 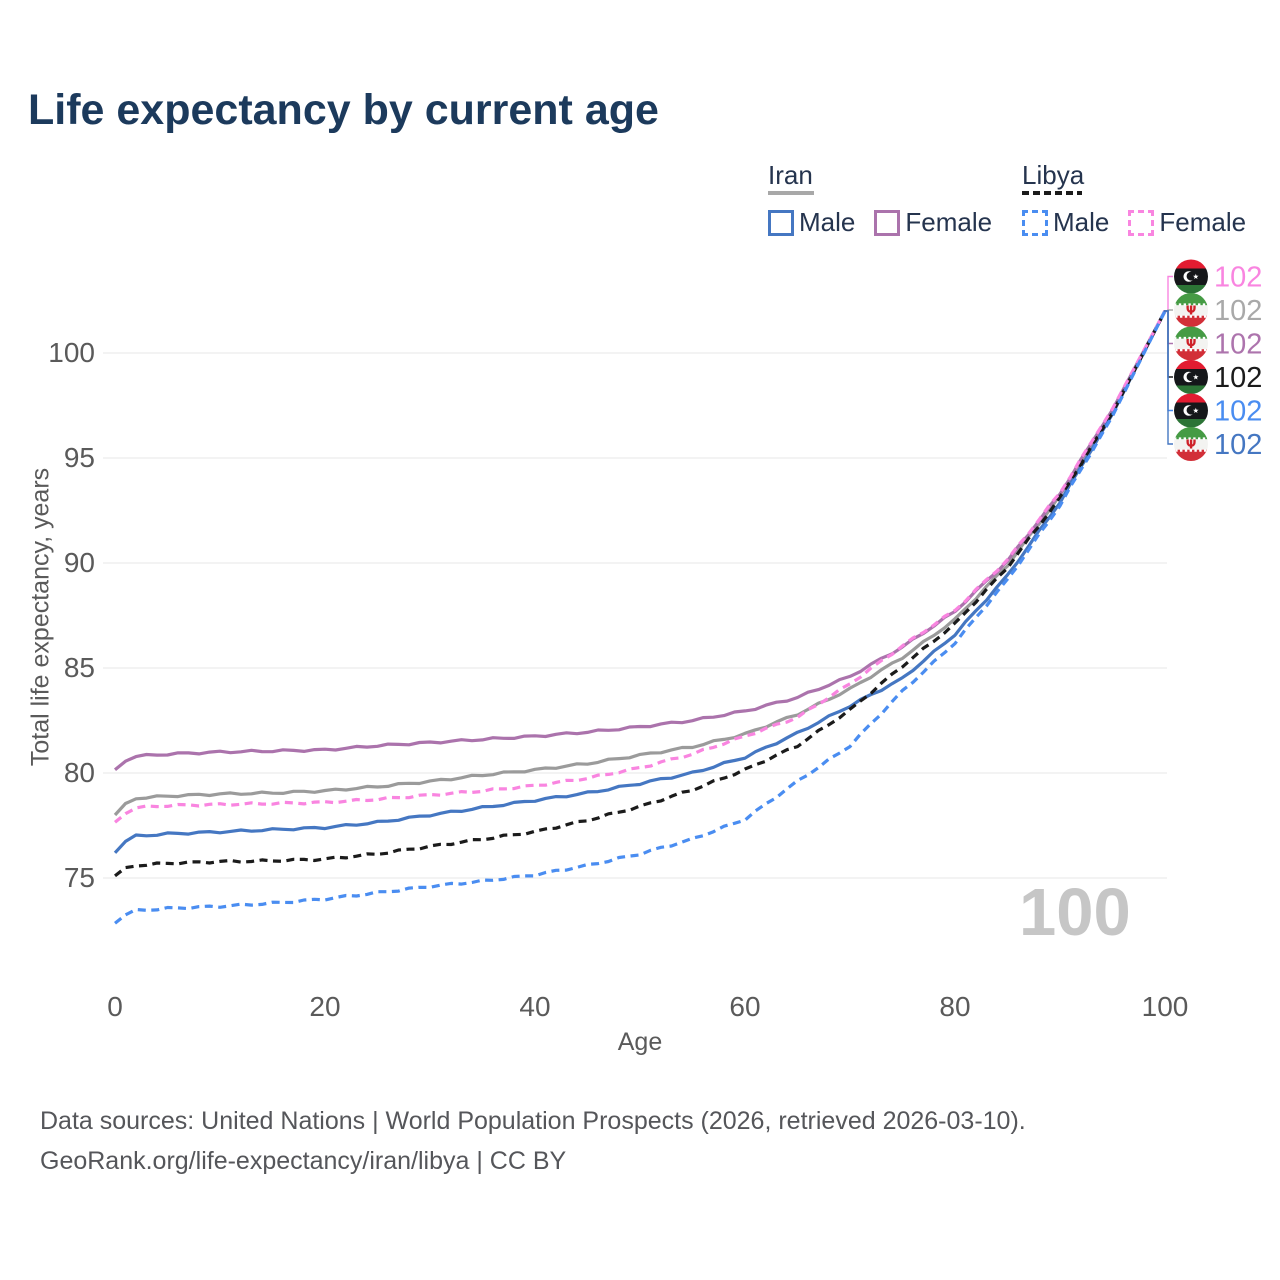 I want to click on checkbox-iran-male, so click(x=781, y=222).